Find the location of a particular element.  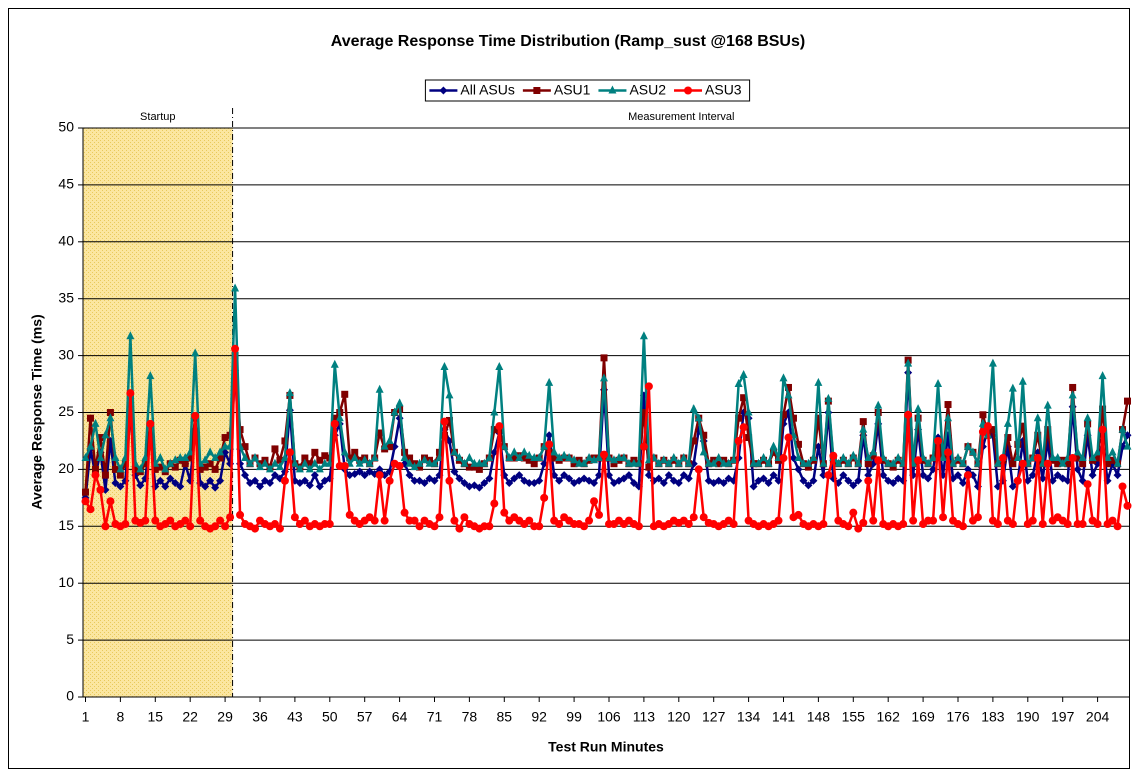

x-tick-label: 106 is located at coordinates (609, 717).